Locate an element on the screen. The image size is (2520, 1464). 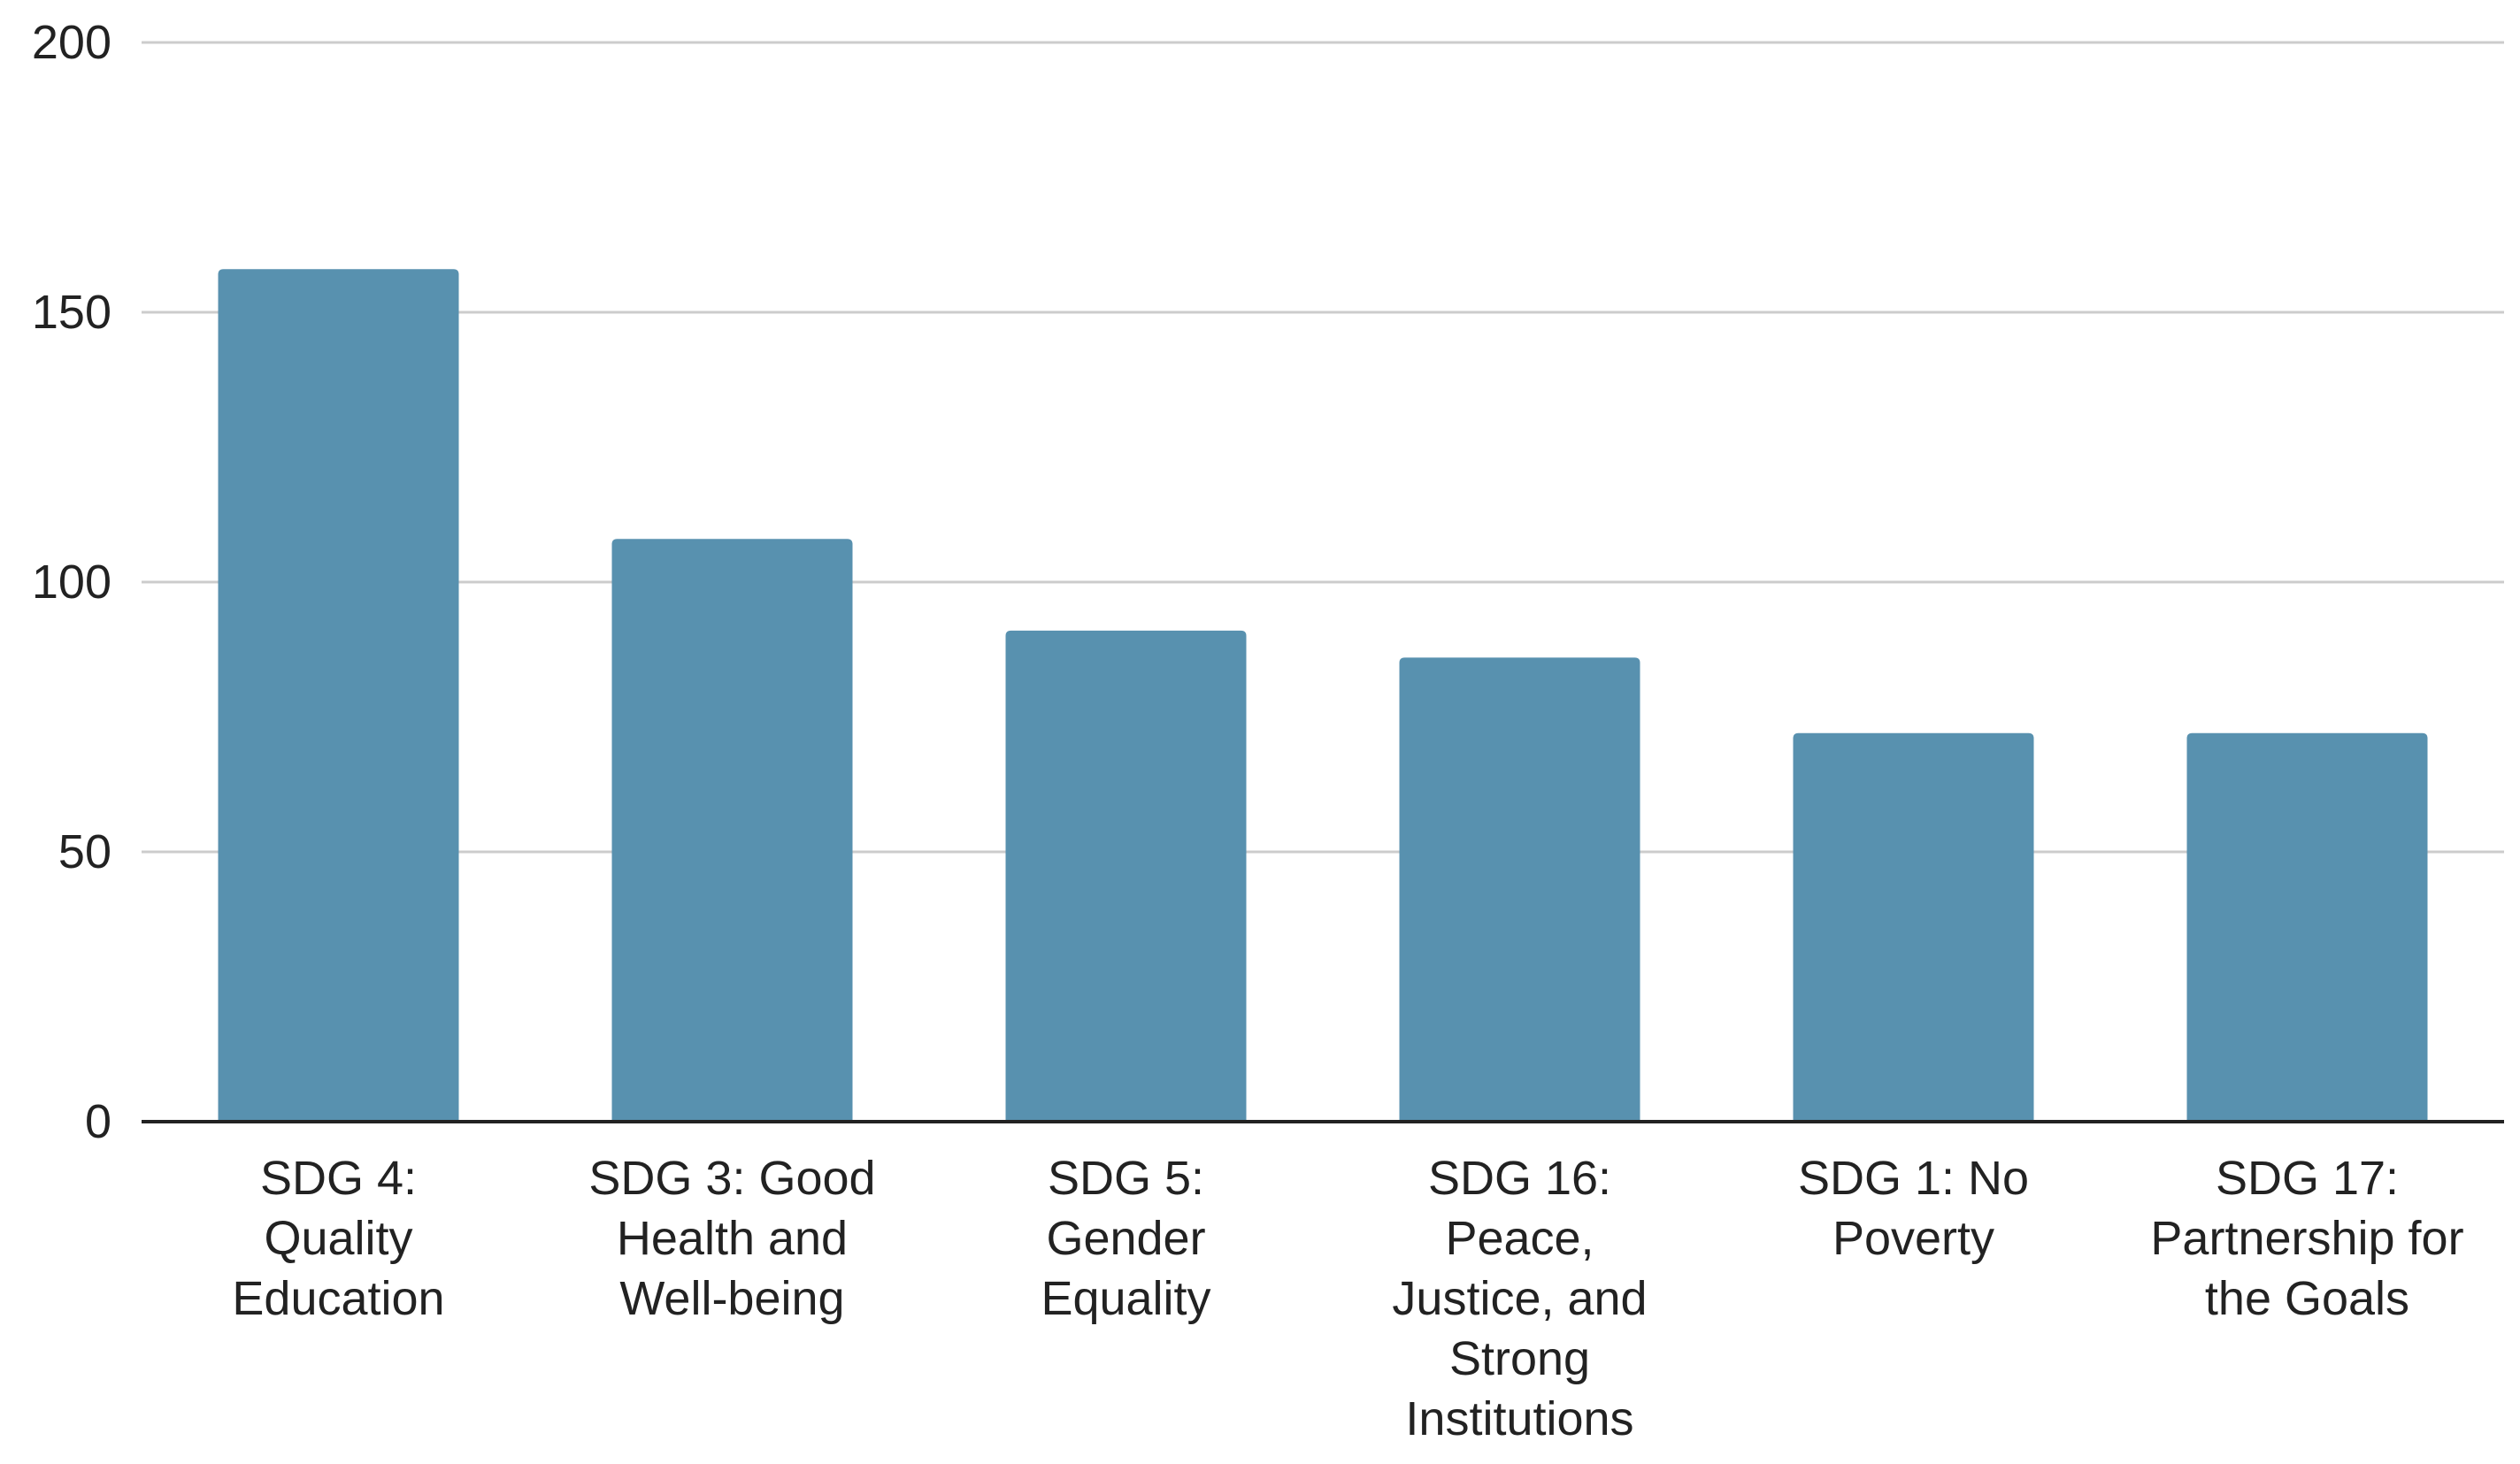
x-tick-label-line: SDG 1: No is located at coordinates (1913, 1178).